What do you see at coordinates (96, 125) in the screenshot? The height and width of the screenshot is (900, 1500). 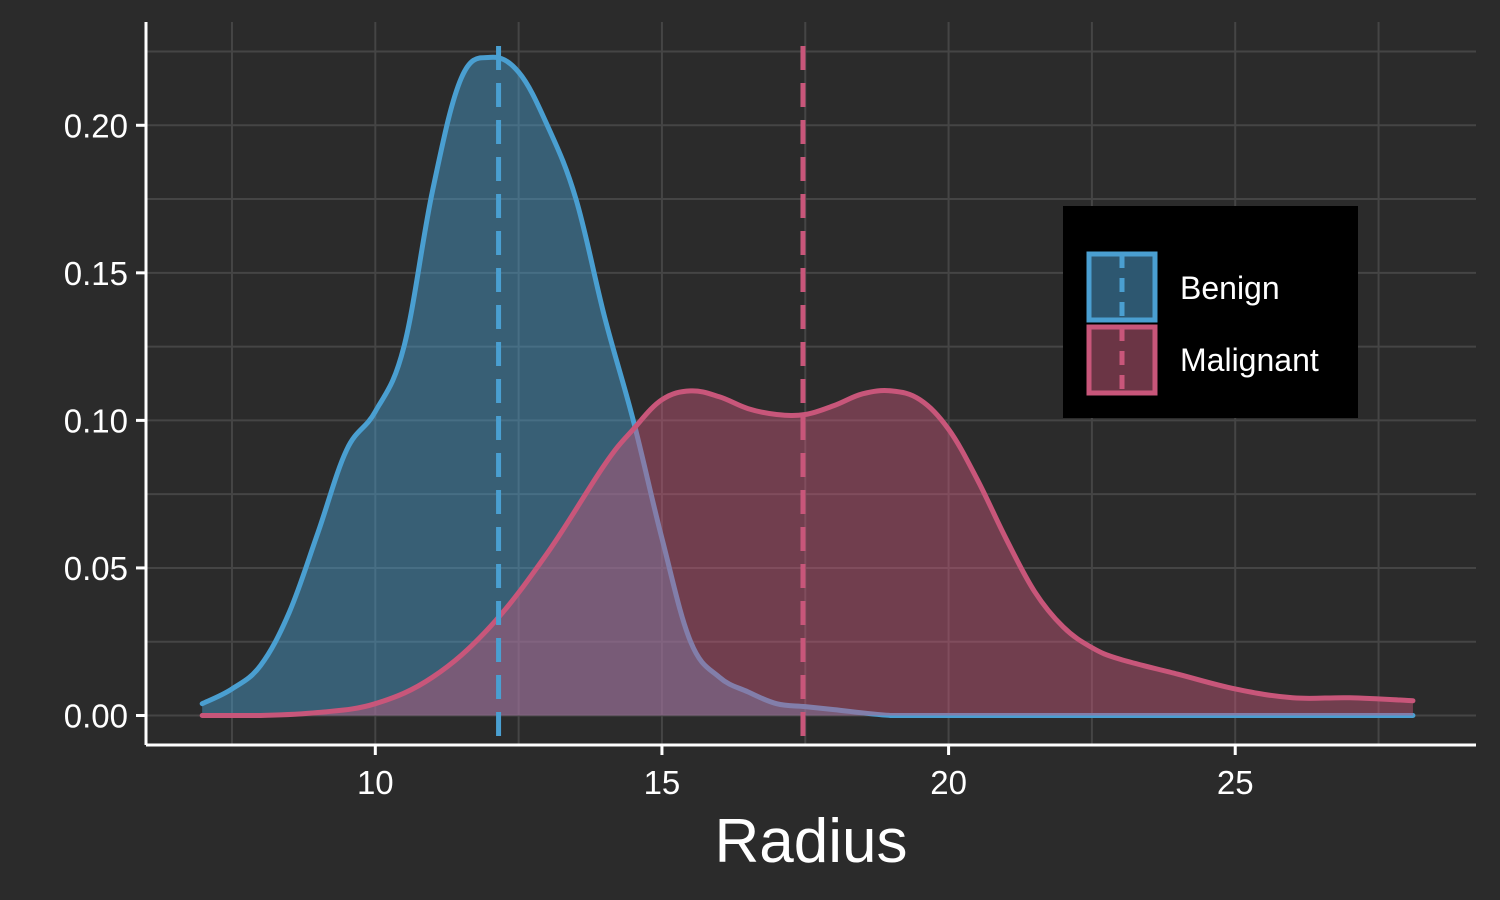 I see `y-tick-label: 0.20` at bounding box center [96, 125].